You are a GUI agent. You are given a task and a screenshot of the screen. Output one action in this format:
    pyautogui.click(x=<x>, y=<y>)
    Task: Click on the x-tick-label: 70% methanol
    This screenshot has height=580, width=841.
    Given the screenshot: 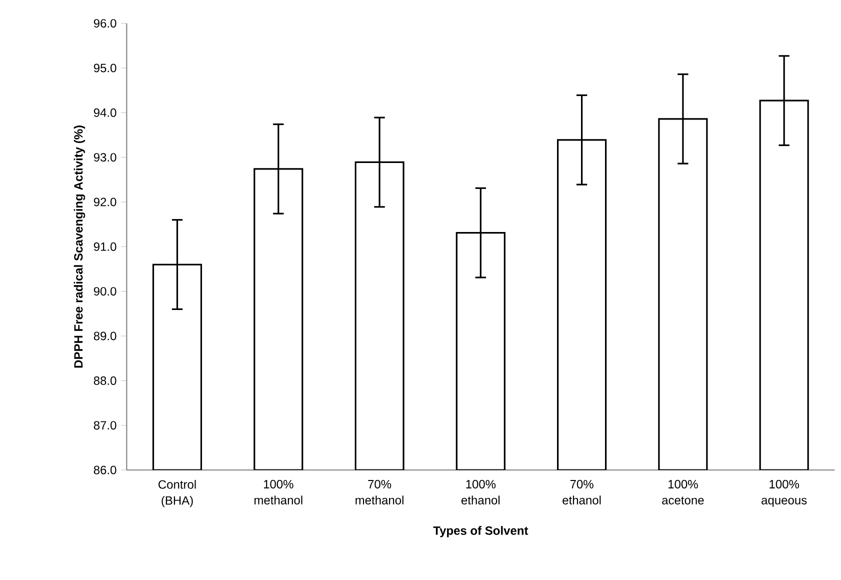 What is the action you would take?
    pyautogui.click(x=380, y=492)
    